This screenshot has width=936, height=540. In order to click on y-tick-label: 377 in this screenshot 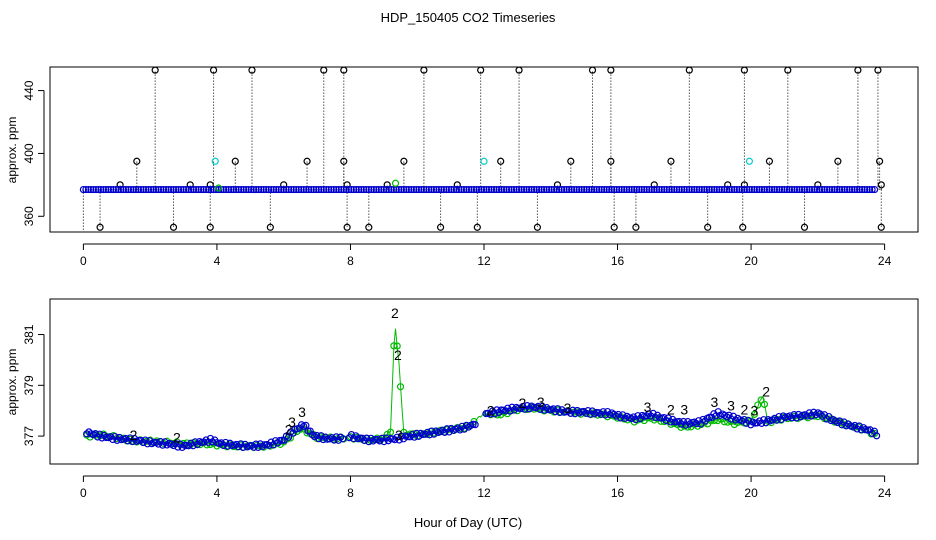, I will do `click(29, 436)`.